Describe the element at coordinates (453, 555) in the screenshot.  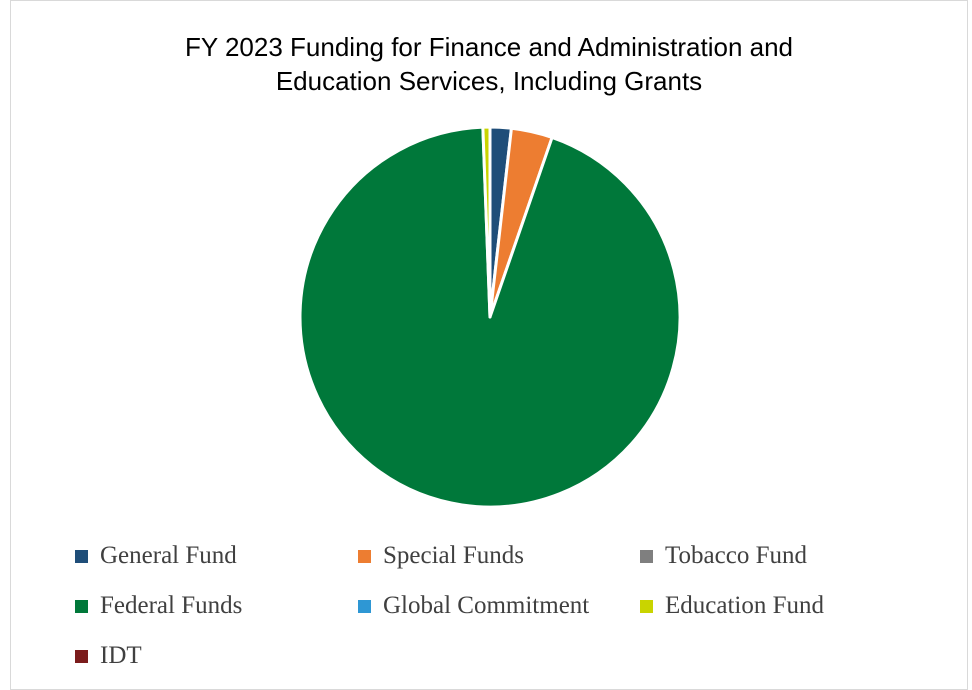
I see `legend-label-special-funds: Special Funds` at that location.